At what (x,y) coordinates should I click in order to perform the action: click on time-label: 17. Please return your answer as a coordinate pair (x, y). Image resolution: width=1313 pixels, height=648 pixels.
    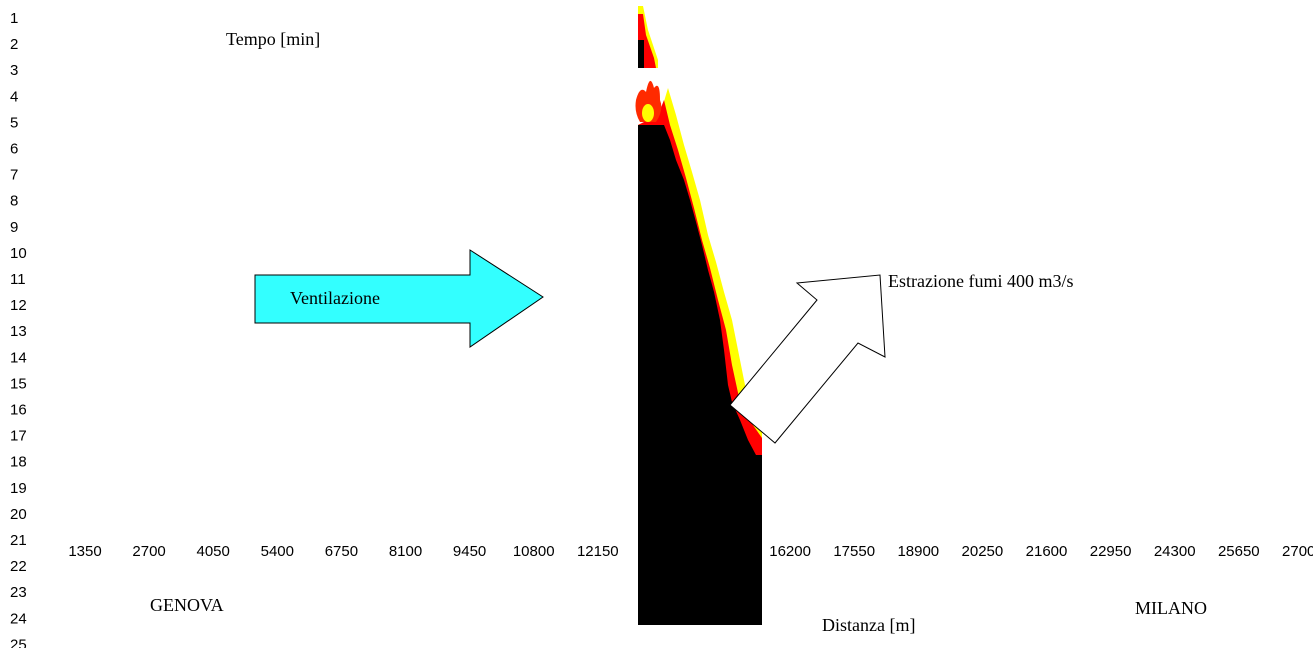
    Looking at the image, I should click on (18, 436).